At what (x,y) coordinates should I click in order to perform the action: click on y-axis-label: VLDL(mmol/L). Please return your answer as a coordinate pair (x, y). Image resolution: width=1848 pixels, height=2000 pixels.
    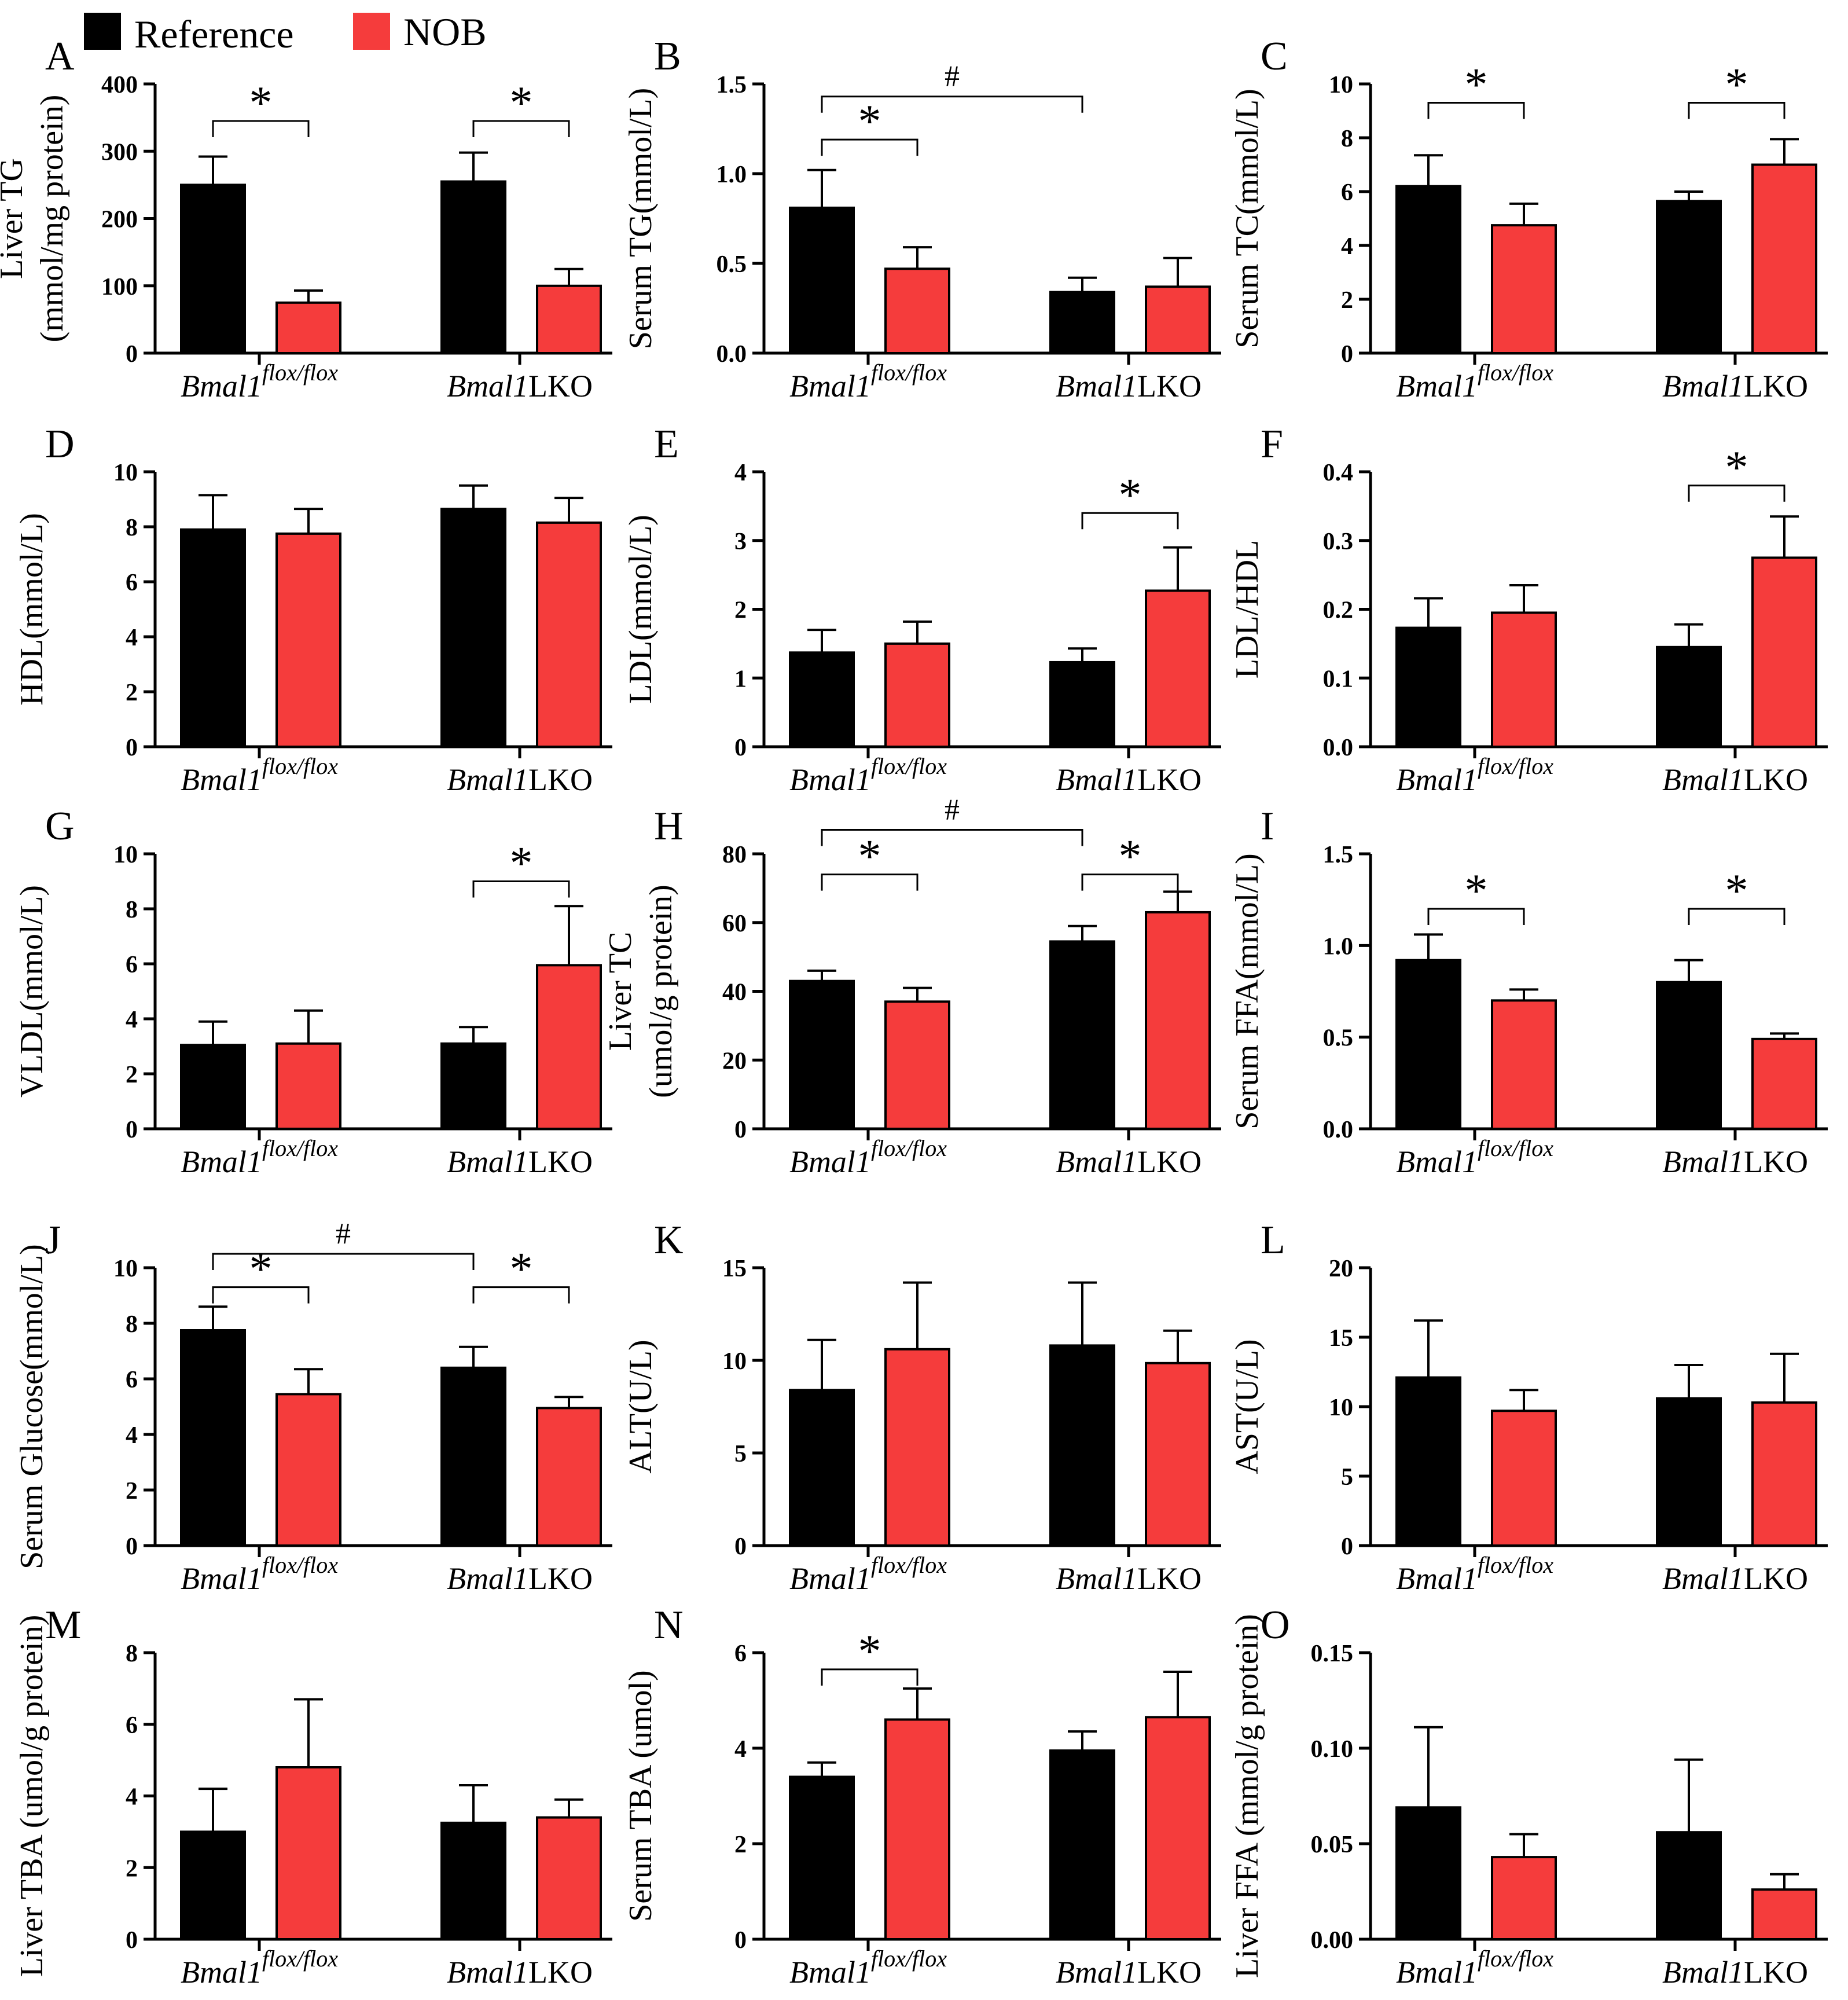
    Looking at the image, I should click on (32, 991).